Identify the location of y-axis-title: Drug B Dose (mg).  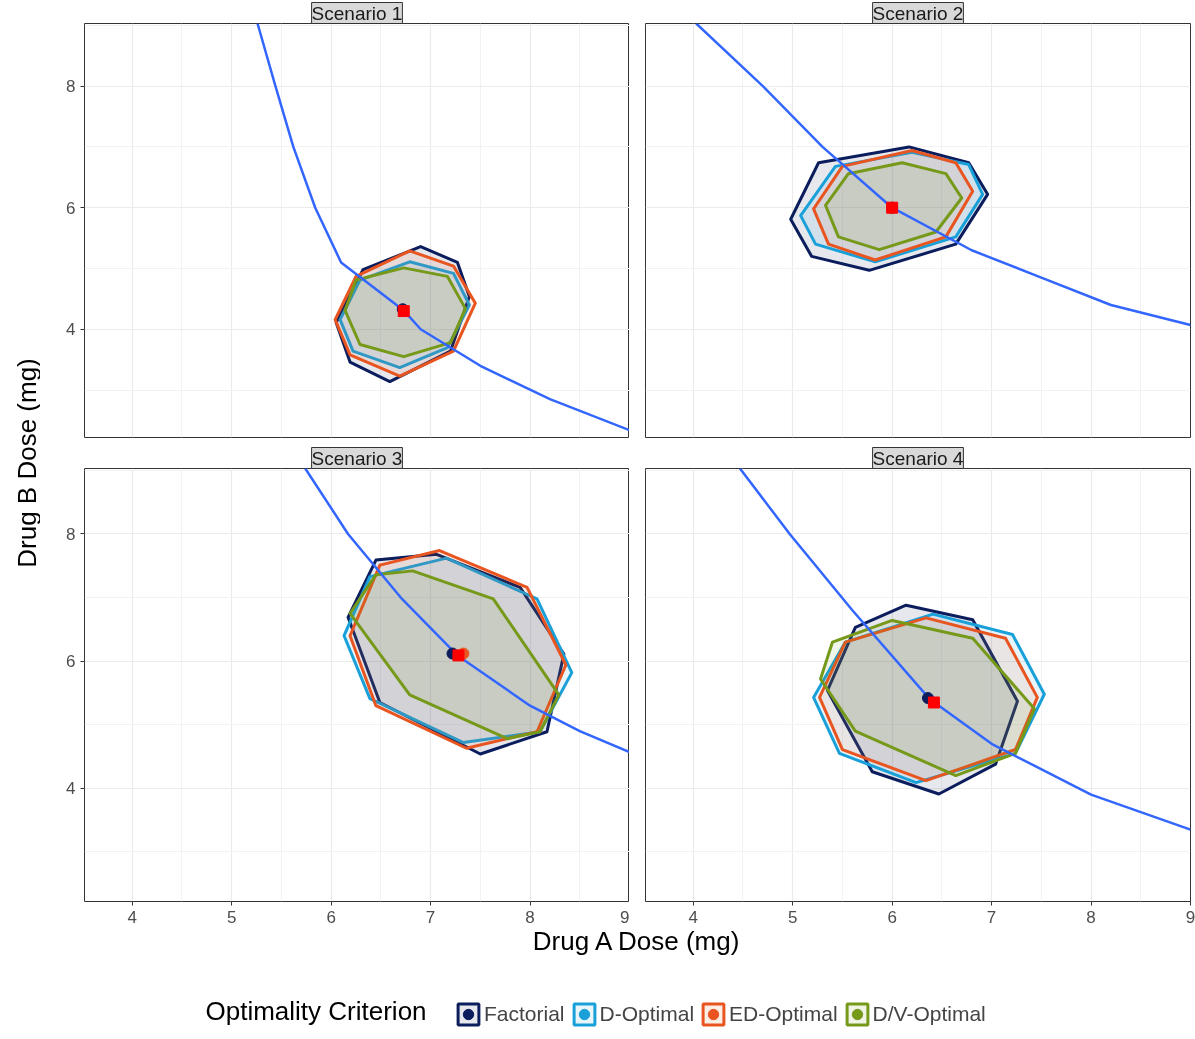
(26, 463).